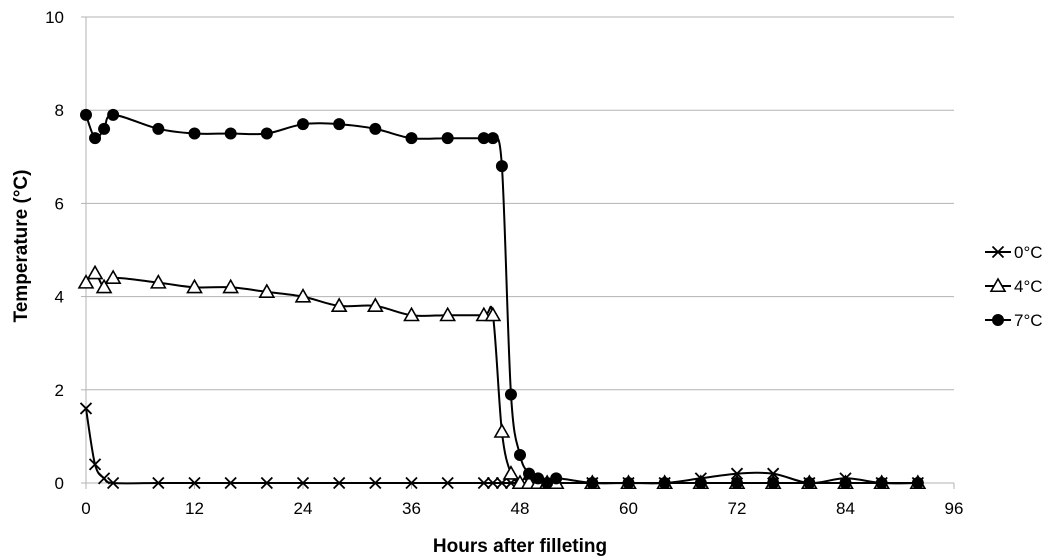 The width and height of the screenshot is (1062, 558). What do you see at coordinates (520, 546) in the screenshot?
I see `x-axis-title: Hours after filleting` at bounding box center [520, 546].